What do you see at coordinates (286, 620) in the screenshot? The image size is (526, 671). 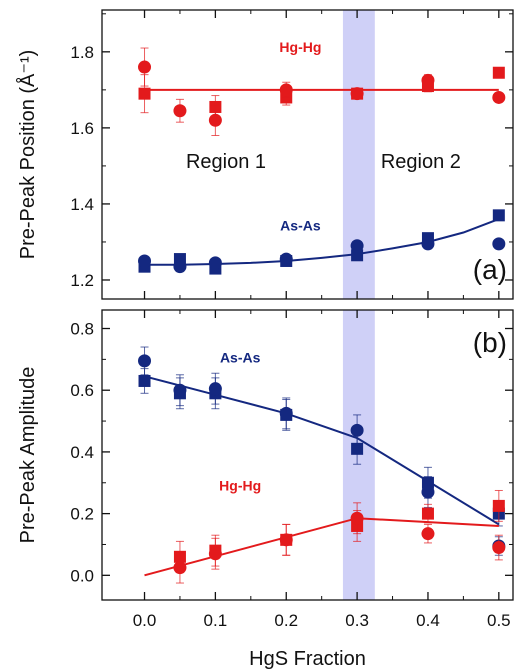 I see `x-tick-label: 0.2` at bounding box center [286, 620].